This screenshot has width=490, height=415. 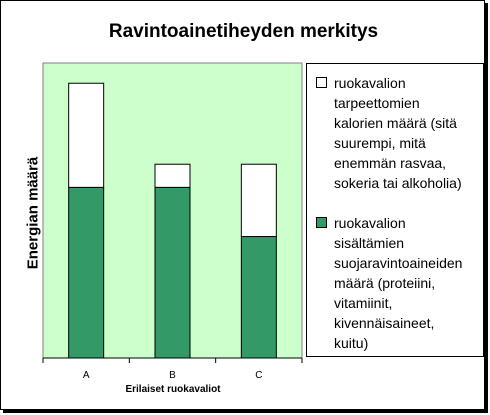 What do you see at coordinates (86, 135) in the screenshot?
I see `bar-a-segment-empty-calories` at bounding box center [86, 135].